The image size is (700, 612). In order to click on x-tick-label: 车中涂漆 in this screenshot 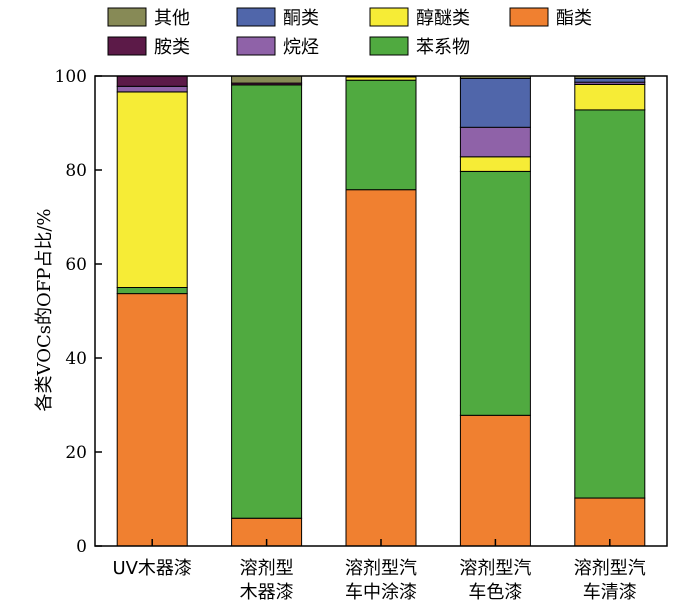, I will do `click(381, 592)`.